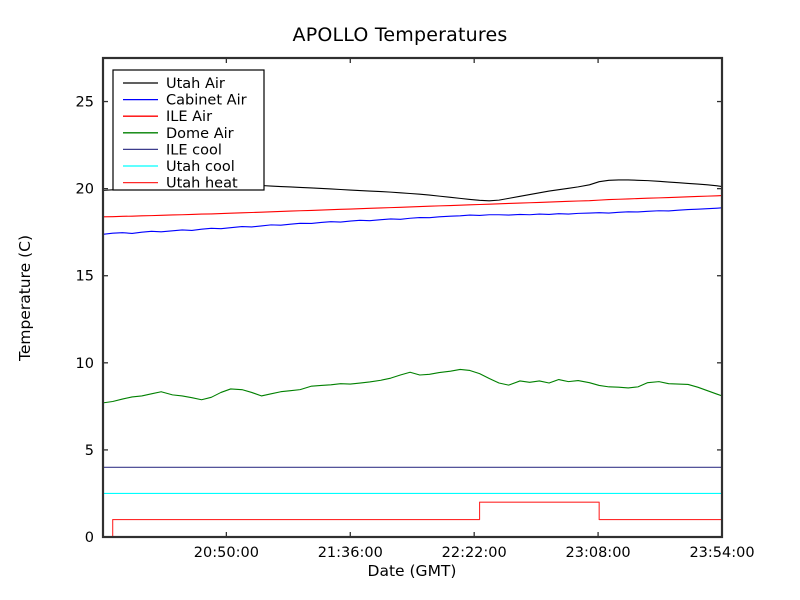 Image resolution: width=800 pixels, height=600 pixels. I want to click on legend-label-ile-cool: ILE cool, so click(194, 150).